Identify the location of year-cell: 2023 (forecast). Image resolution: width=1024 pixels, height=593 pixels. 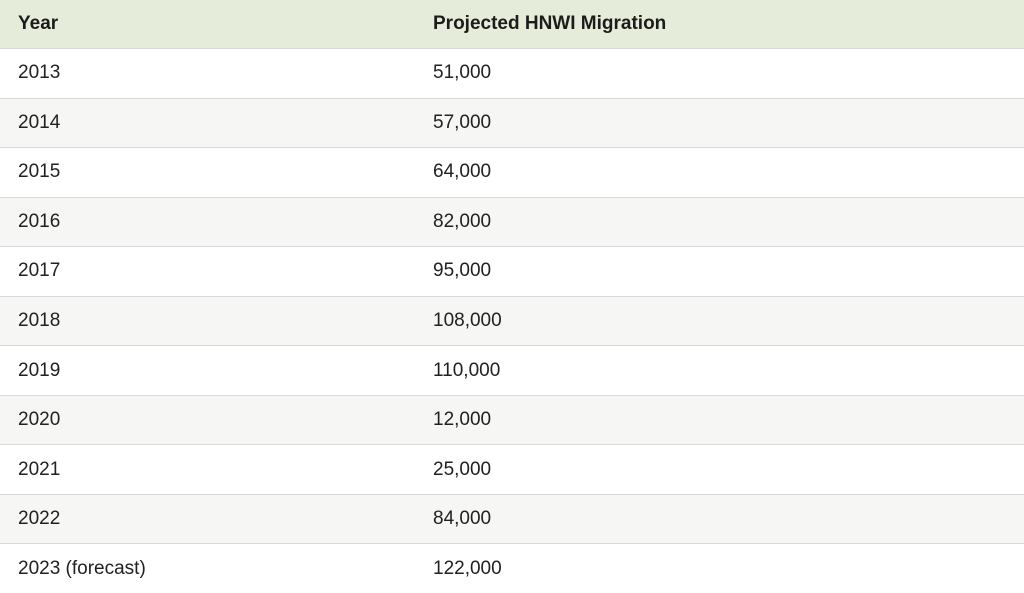
(82, 568).